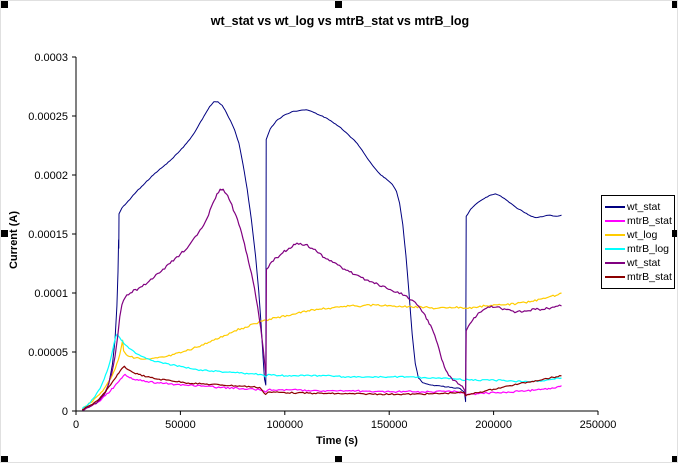  Describe the element at coordinates (4, 233) in the screenshot. I see `selection-handle-middle-left` at that location.